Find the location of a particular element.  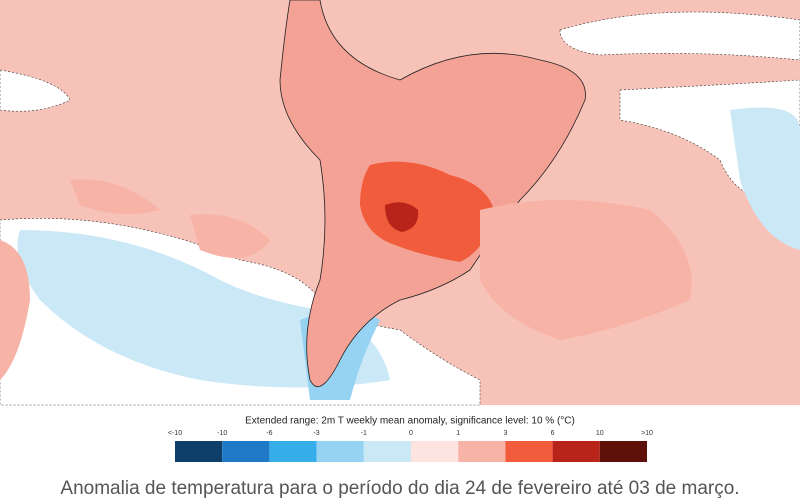

colorbar-label: 6 is located at coordinates (553, 433).